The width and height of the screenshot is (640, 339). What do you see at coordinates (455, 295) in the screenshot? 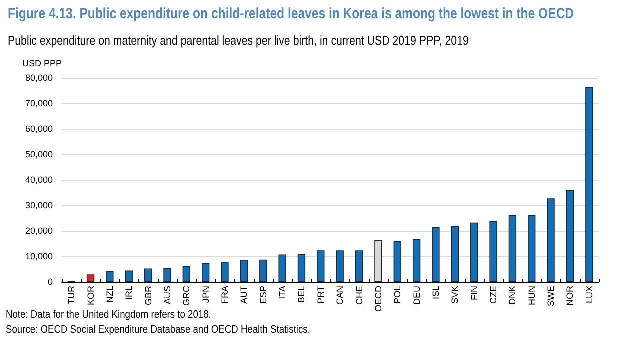
I see `x-tick-label: SVK` at bounding box center [455, 295].